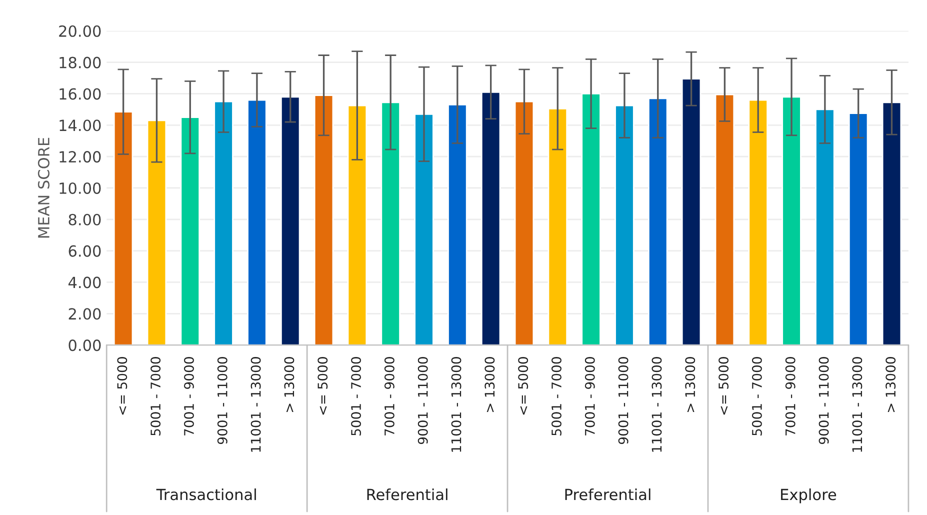 The height and width of the screenshot is (515, 927). I want to click on text: Explore, so click(808, 496).